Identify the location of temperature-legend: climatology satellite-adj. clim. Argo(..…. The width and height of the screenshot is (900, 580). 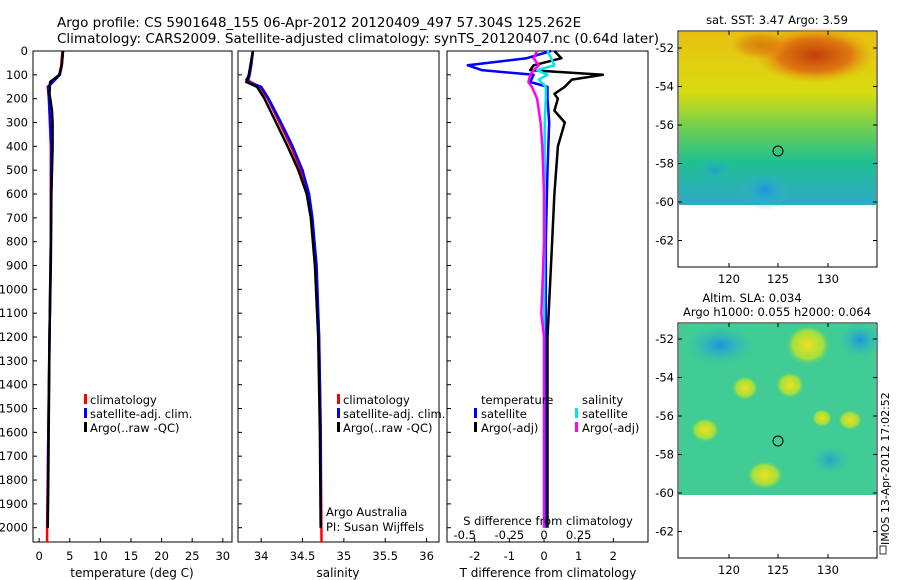
(138, 414).